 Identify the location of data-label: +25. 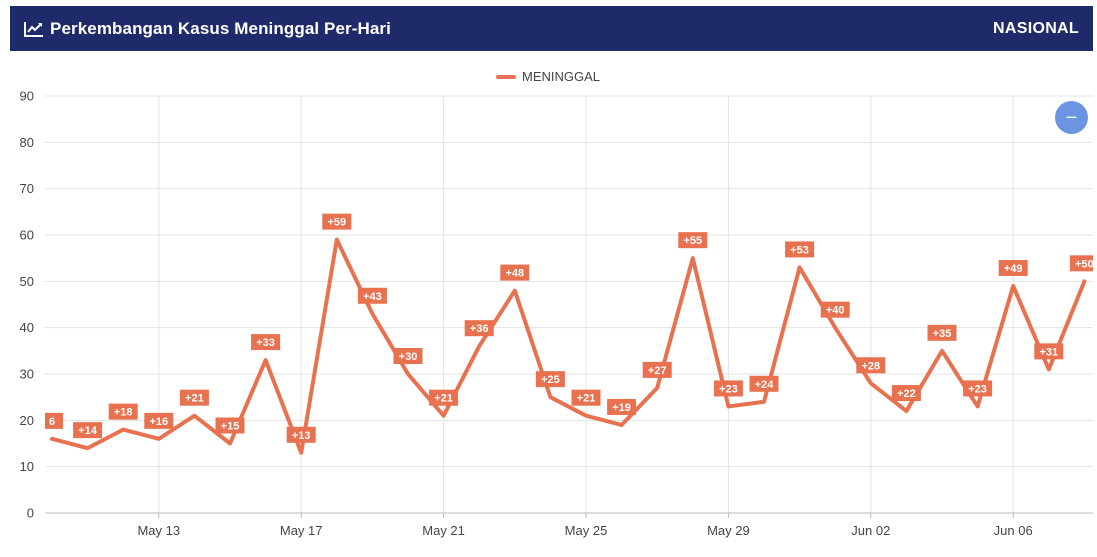
(550, 379).